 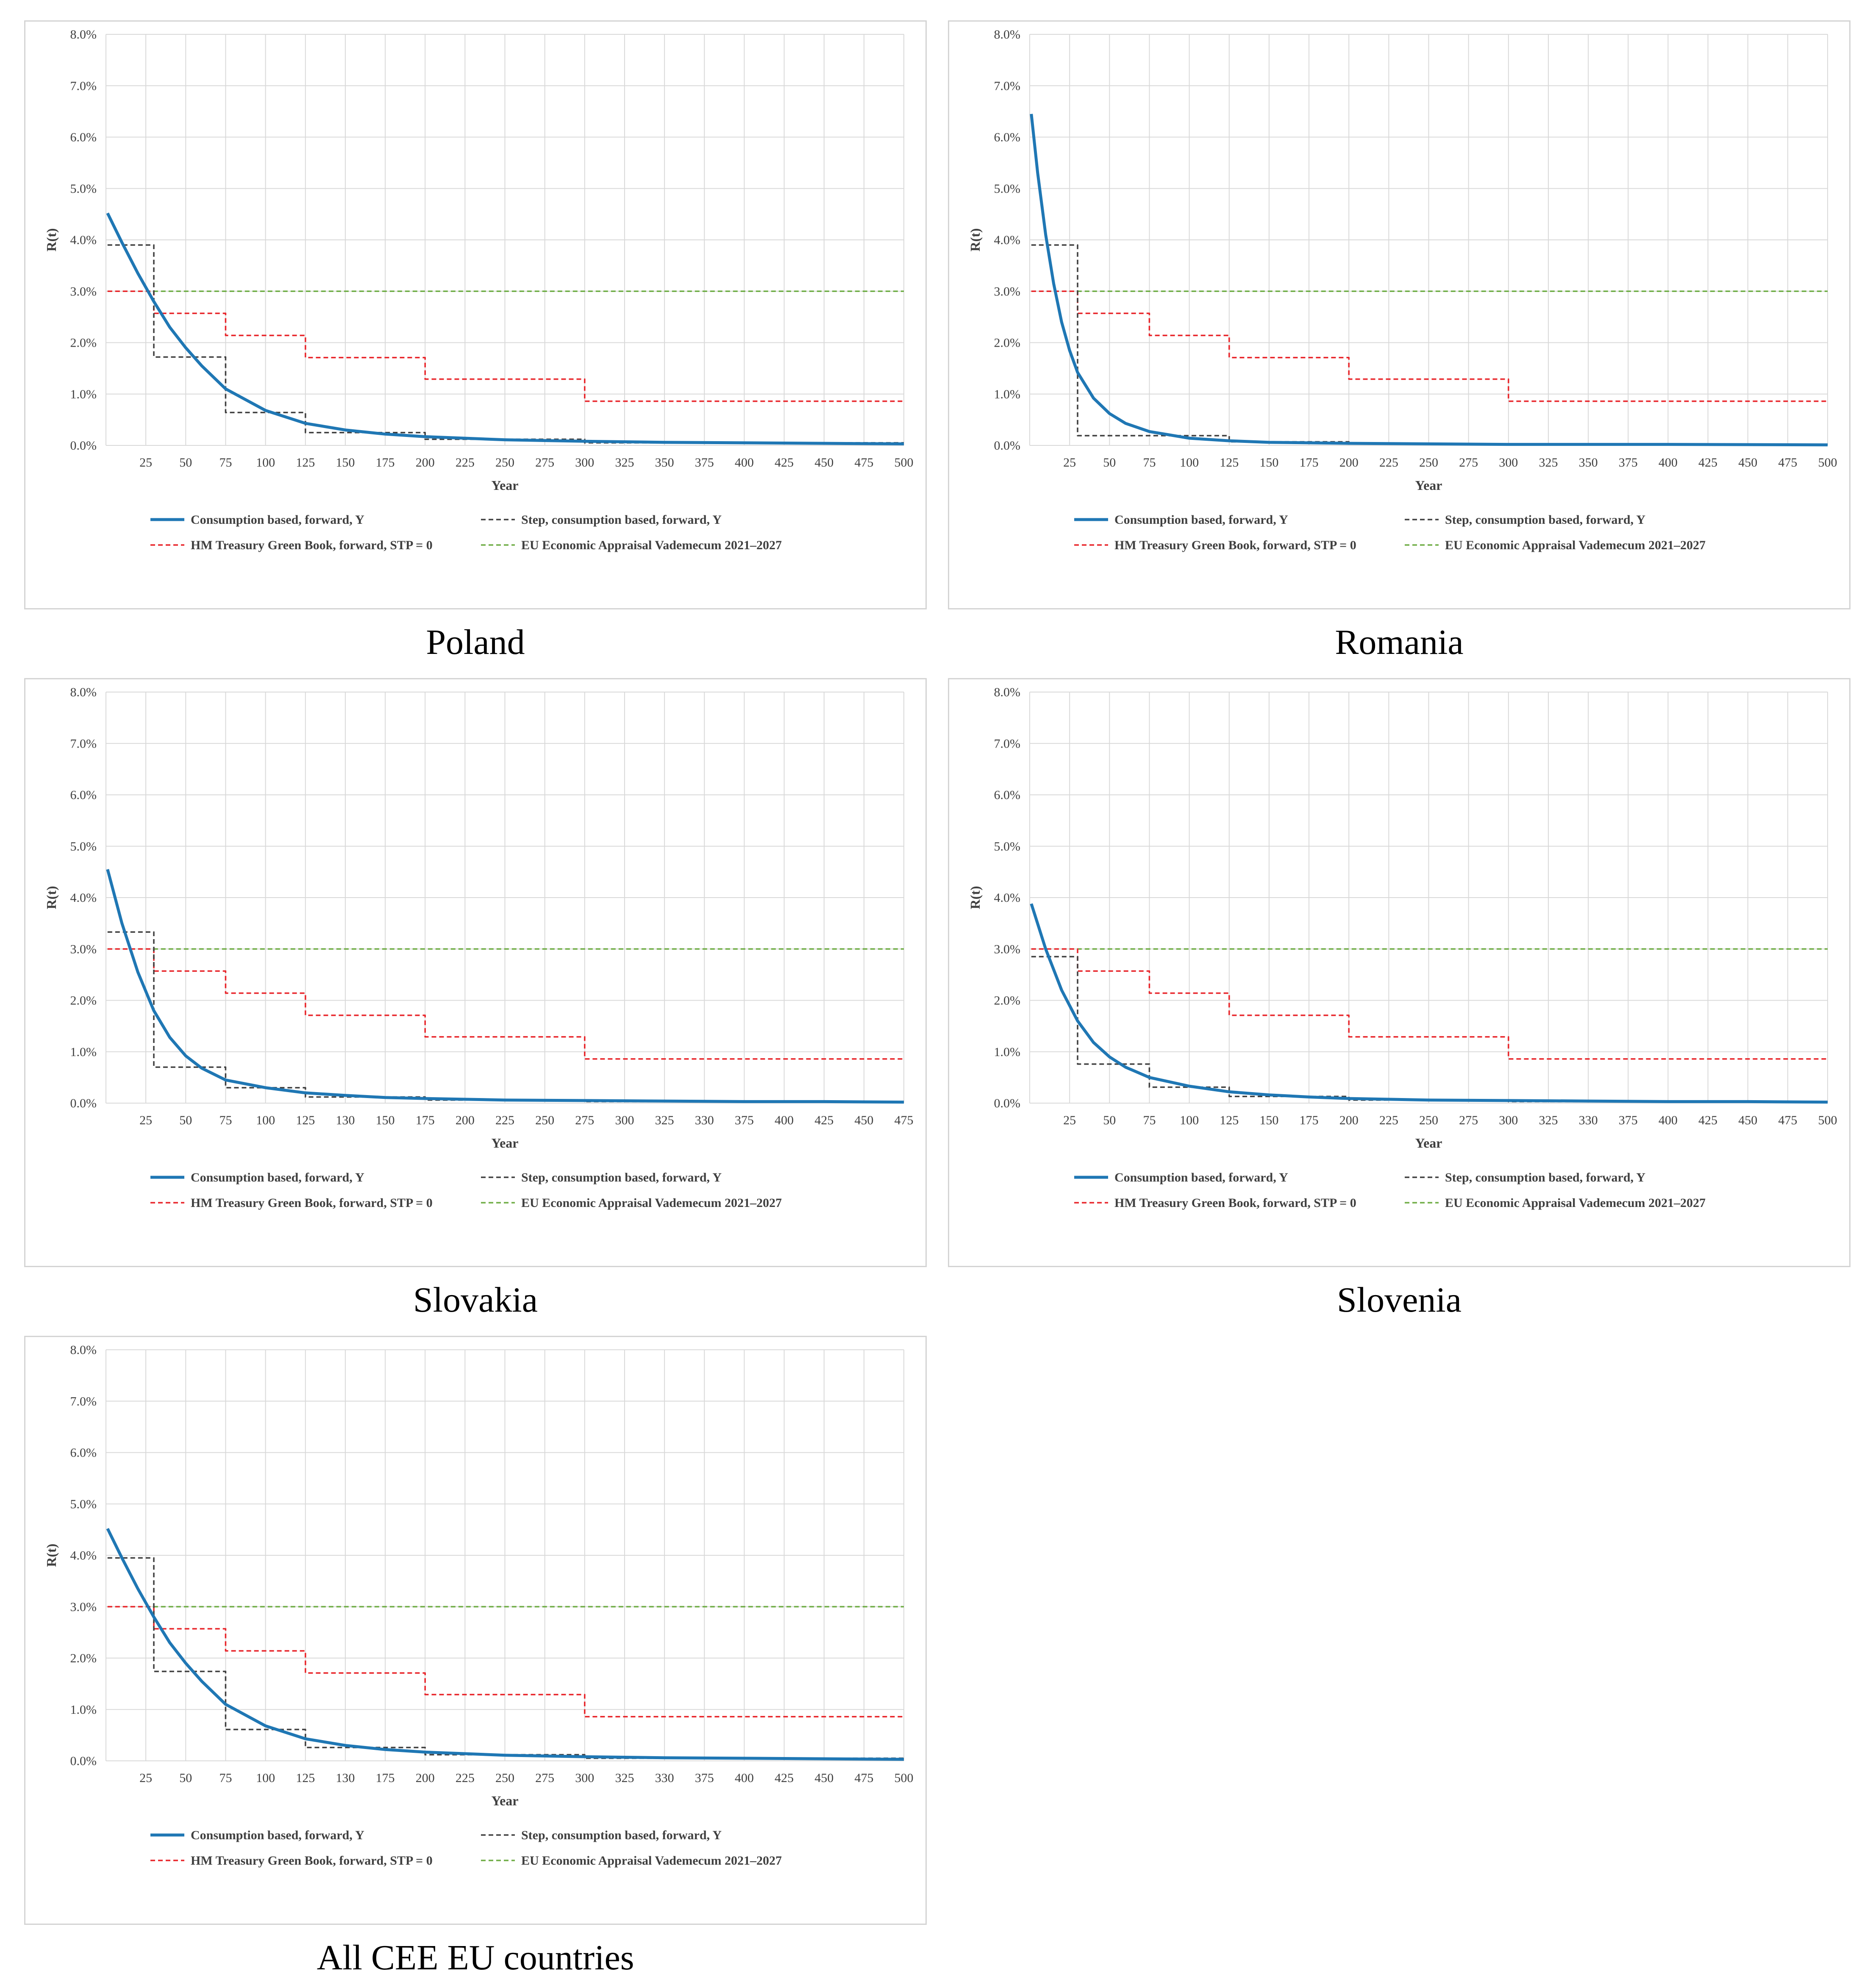 What do you see at coordinates (1589, 463) in the screenshot?
I see `x-tick-label: 350` at bounding box center [1589, 463].